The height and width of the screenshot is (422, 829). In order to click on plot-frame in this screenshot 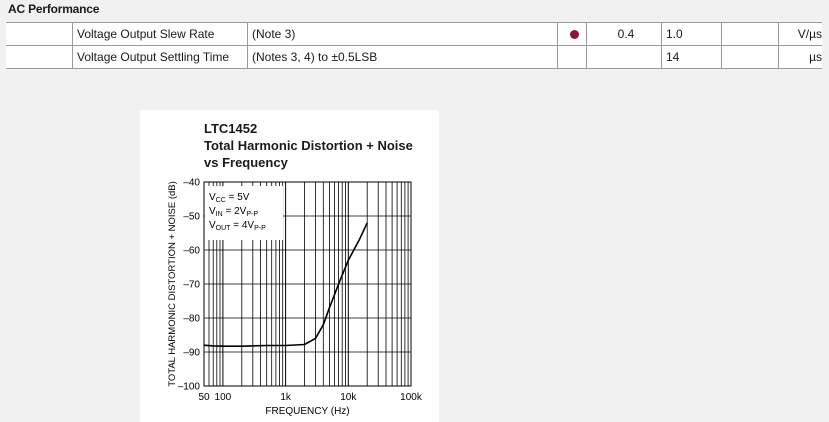, I will do `click(307, 284)`.